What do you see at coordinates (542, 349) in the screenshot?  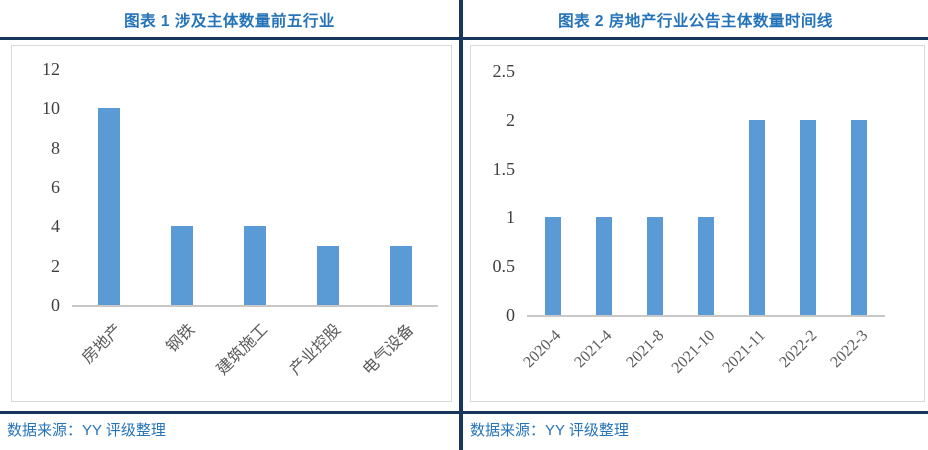 I see `x-axis-category-label: 2020-4` at bounding box center [542, 349].